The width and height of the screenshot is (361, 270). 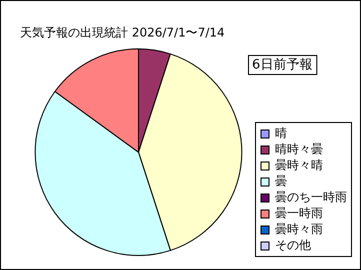 I want to click on text: 6日前予報, so click(x=282, y=64).